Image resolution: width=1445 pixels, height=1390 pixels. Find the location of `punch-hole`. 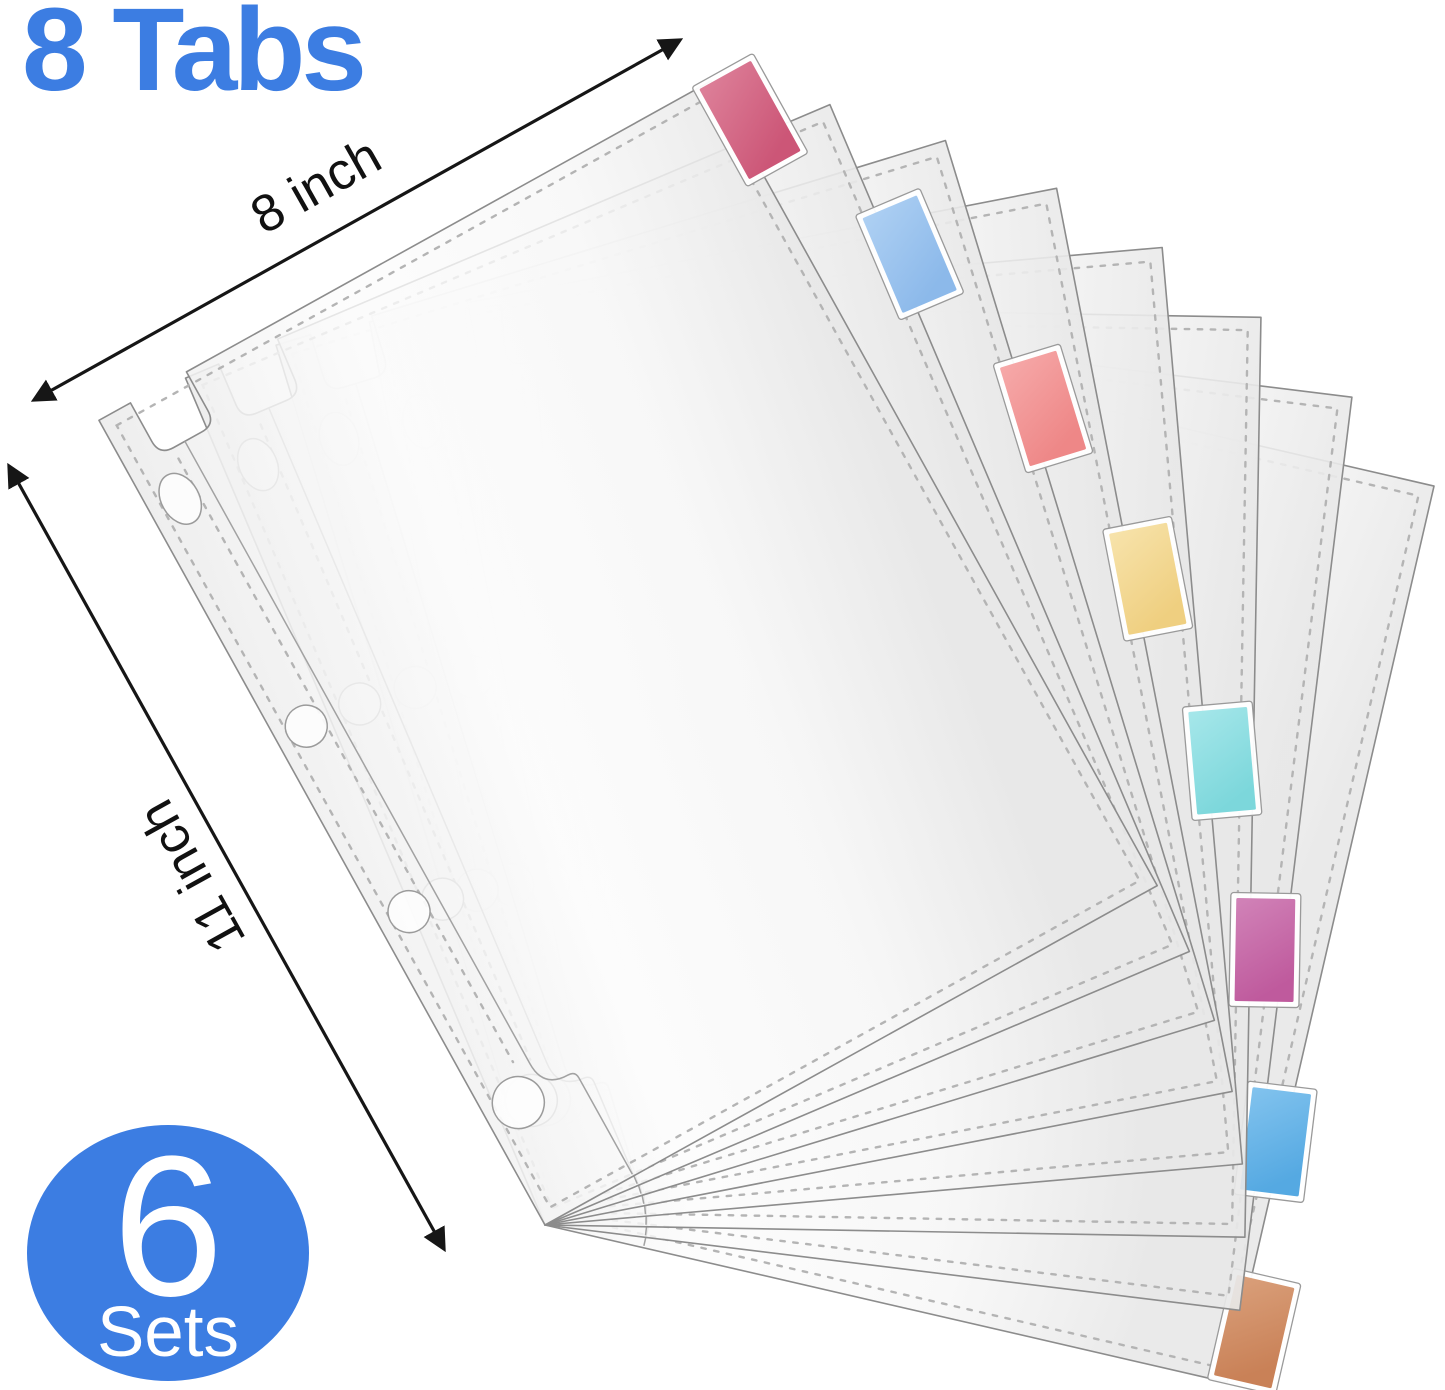

punch-hole is located at coordinates (518, 1102).